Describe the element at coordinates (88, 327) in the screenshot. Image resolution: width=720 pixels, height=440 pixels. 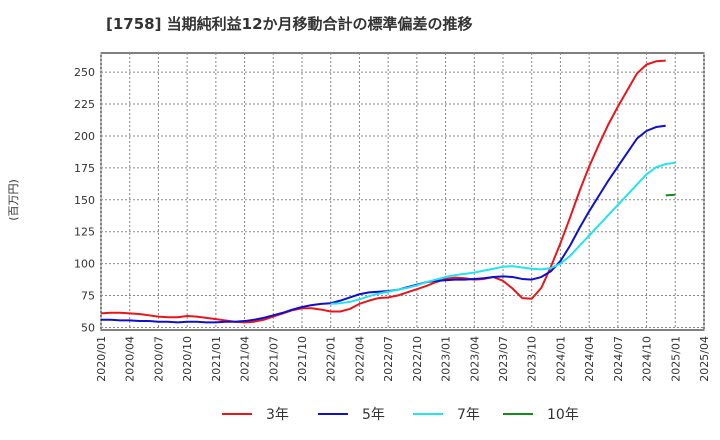
I see `y-tick-label: 50` at that location.